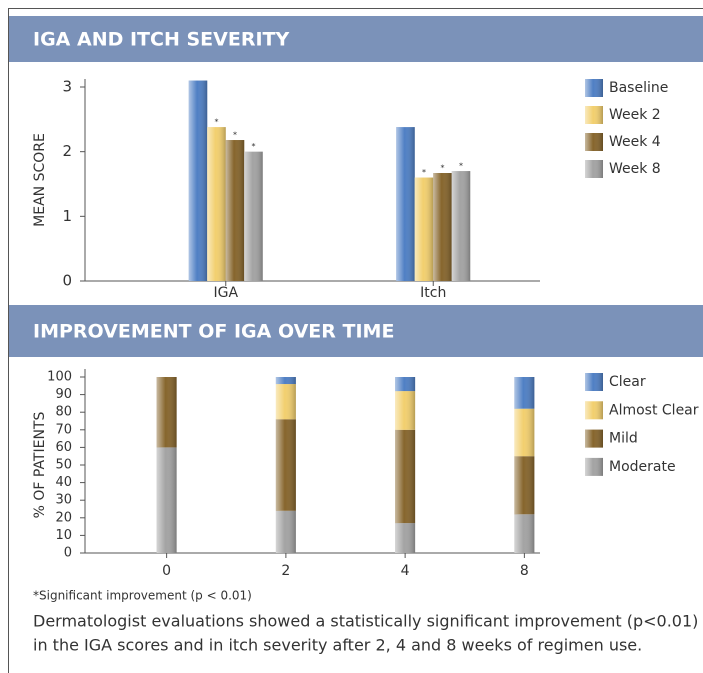 The width and height of the screenshot is (703, 673). I want to click on x-tick-label: 0, so click(166, 571).